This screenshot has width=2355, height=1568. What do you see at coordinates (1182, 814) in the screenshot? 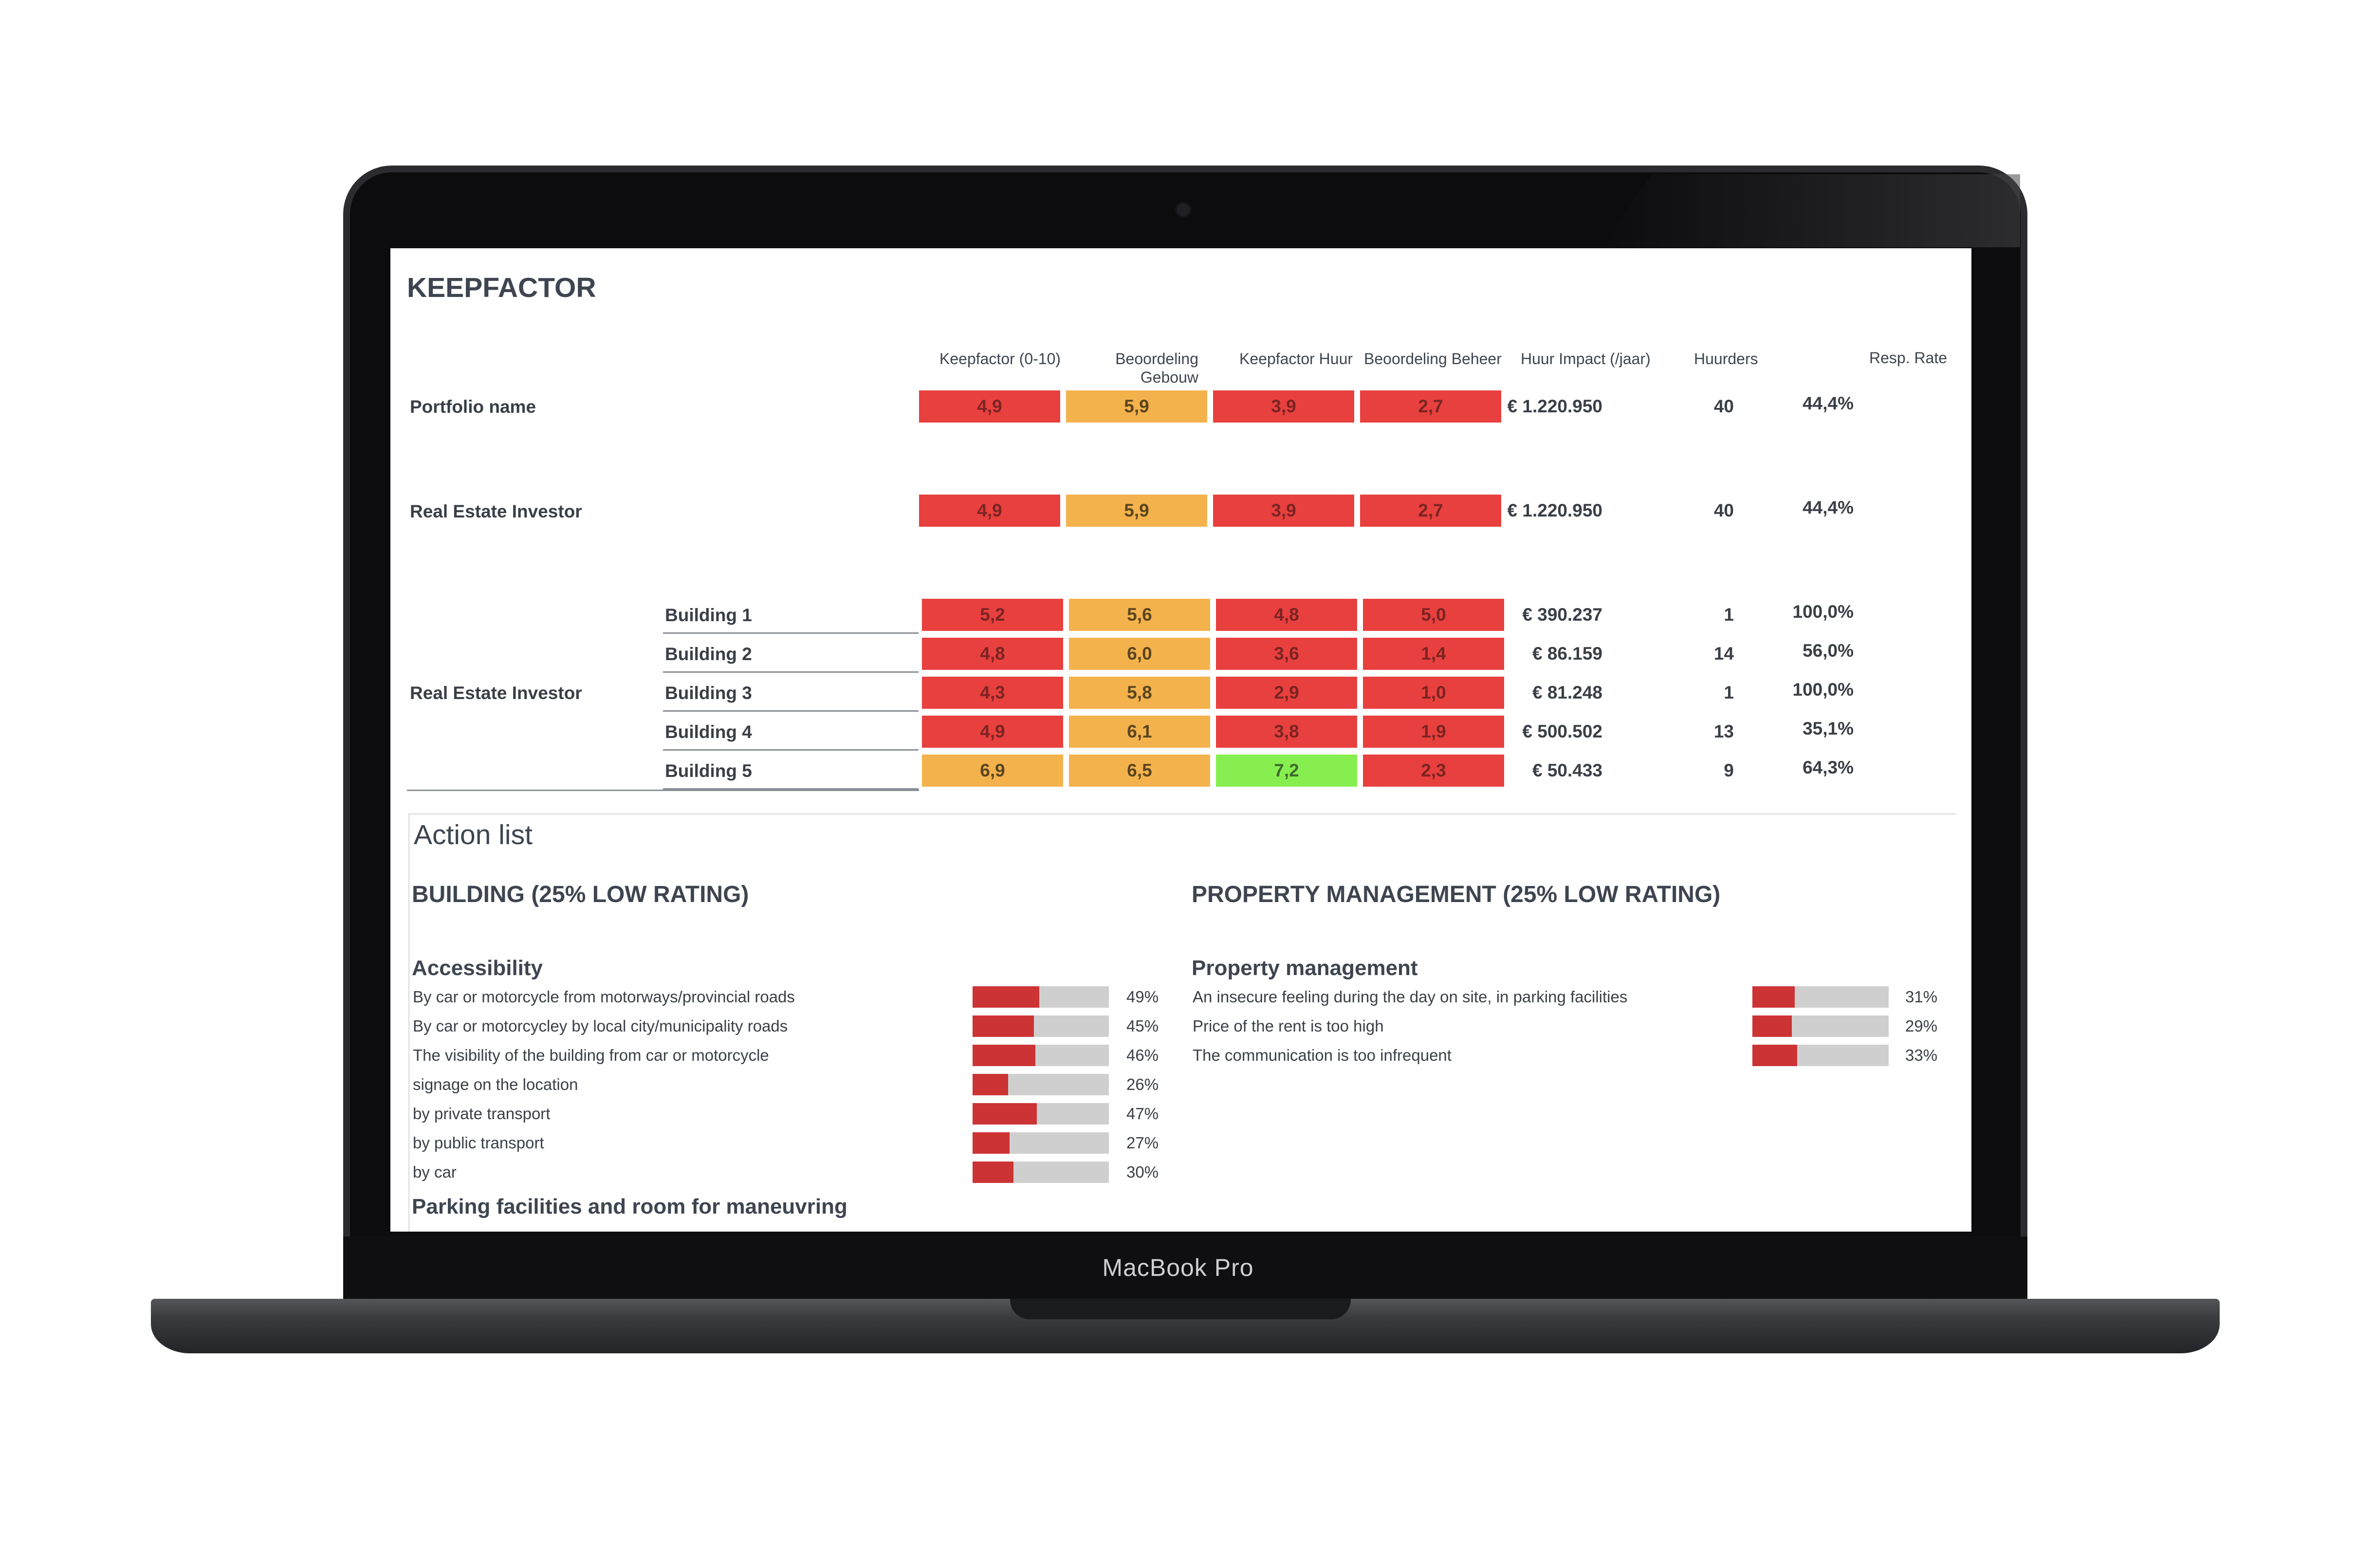
I see `action-section-top-border` at bounding box center [1182, 814].